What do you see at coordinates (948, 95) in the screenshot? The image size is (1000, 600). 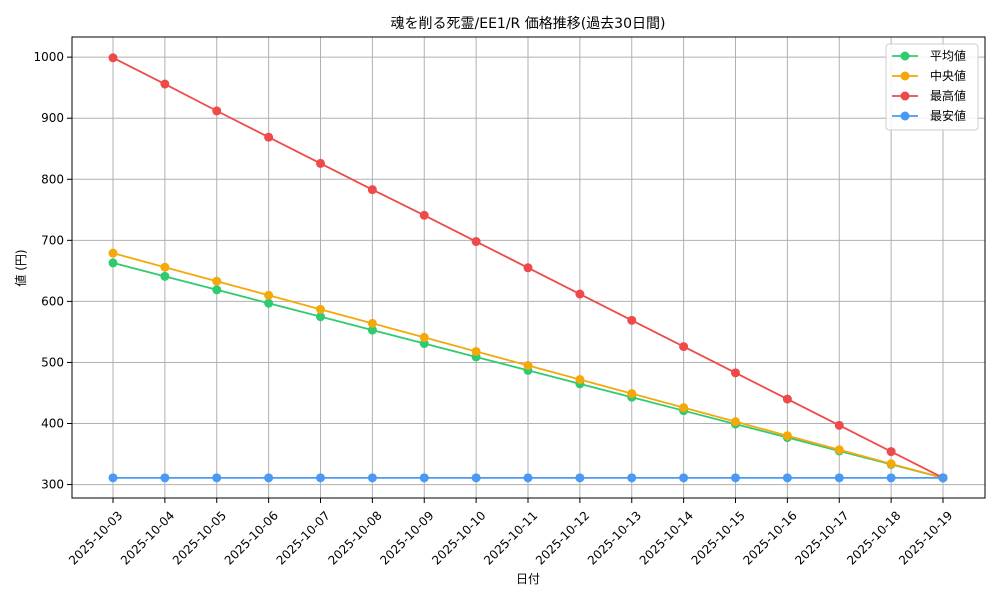 I see `legend-label: 最高値` at bounding box center [948, 95].